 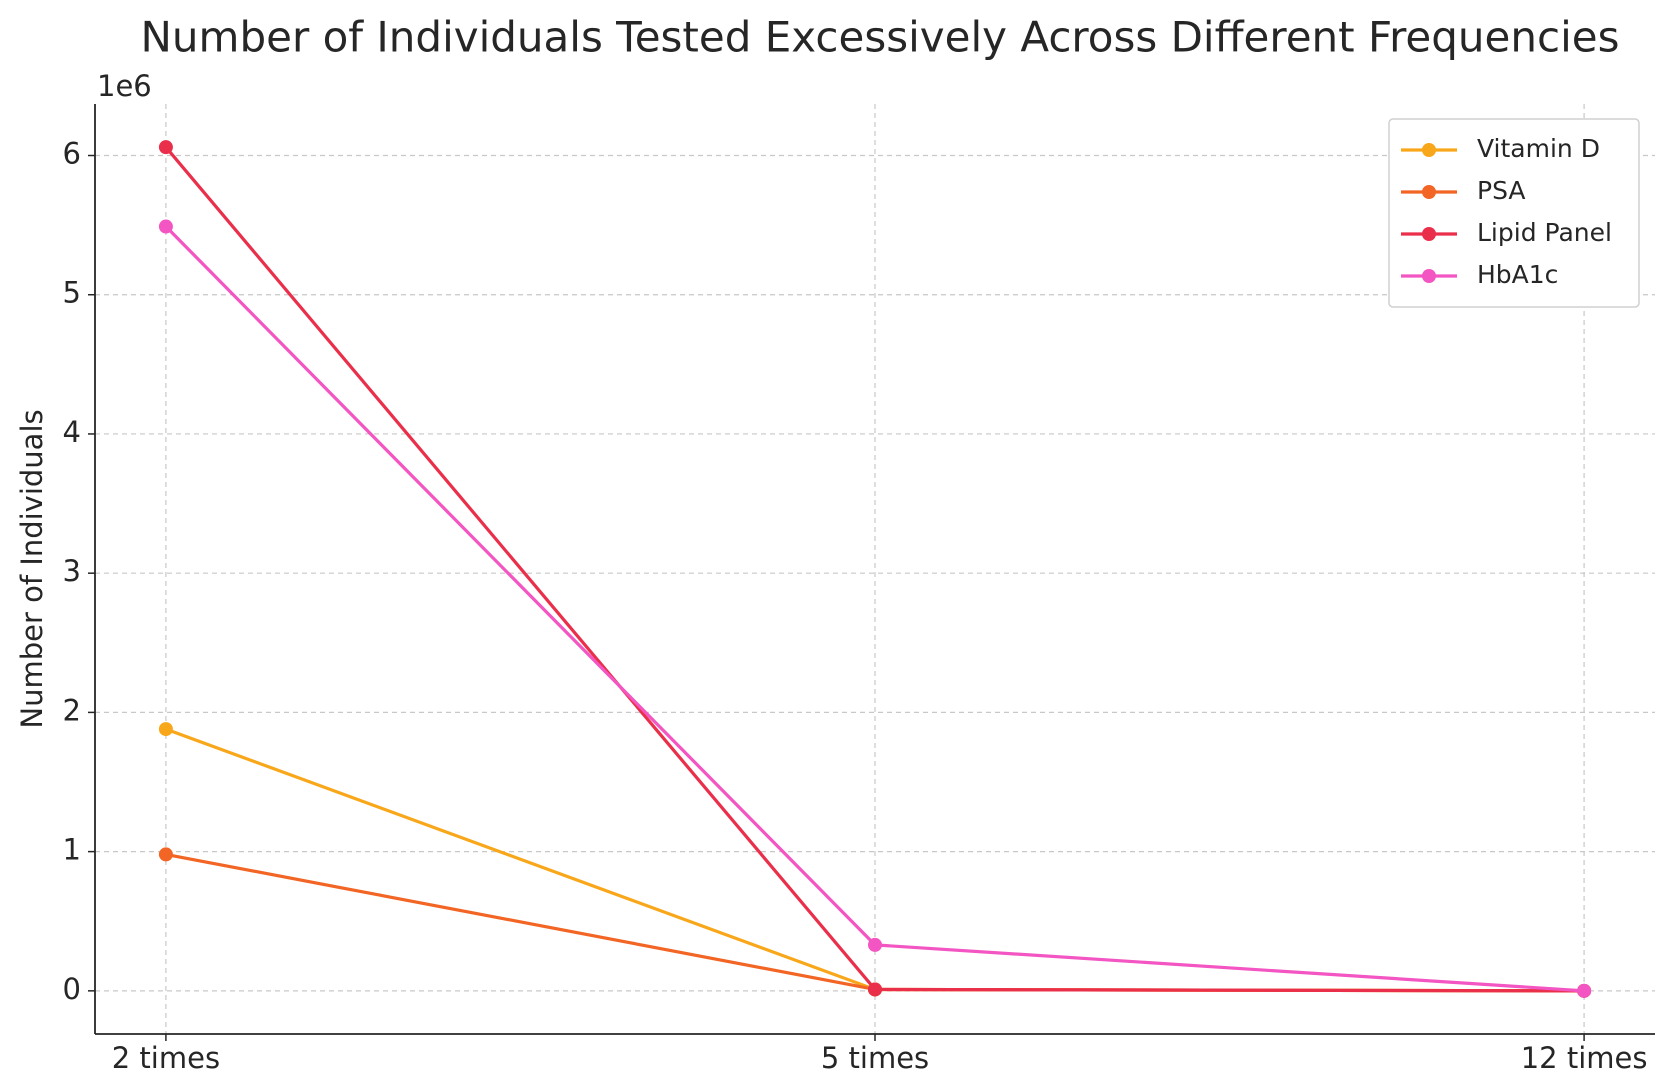 I want to click on y-tick-label: 1, so click(x=72, y=850).